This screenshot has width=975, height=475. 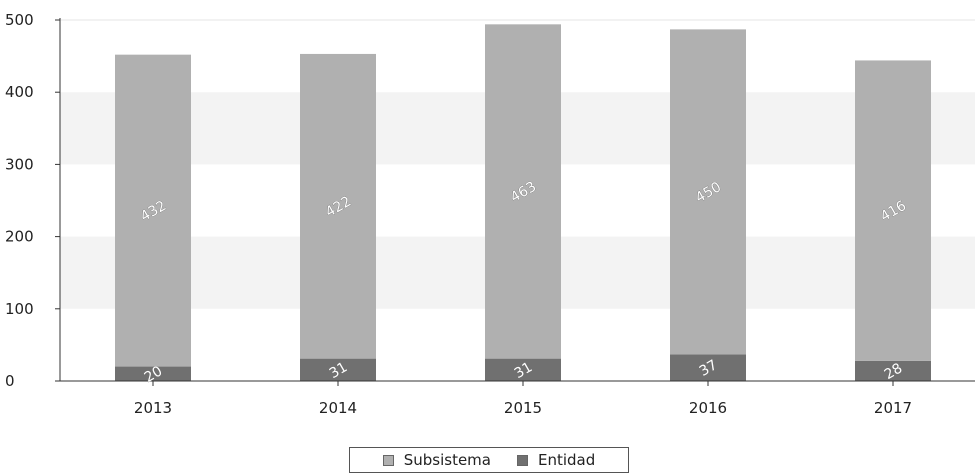 I want to click on bar-subsistema-2016, so click(x=708, y=192).